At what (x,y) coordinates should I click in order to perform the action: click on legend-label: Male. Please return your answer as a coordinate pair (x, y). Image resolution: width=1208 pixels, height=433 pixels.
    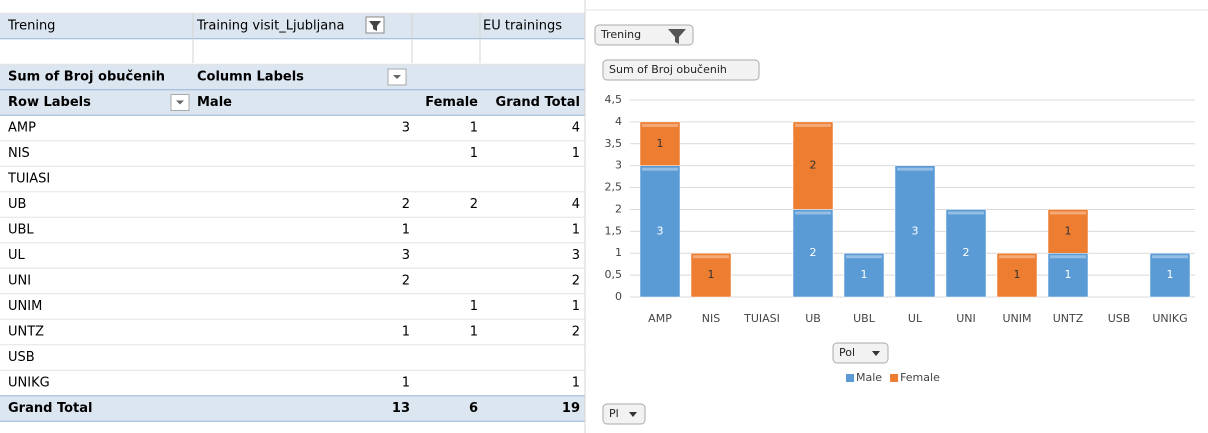
    Looking at the image, I should click on (869, 377).